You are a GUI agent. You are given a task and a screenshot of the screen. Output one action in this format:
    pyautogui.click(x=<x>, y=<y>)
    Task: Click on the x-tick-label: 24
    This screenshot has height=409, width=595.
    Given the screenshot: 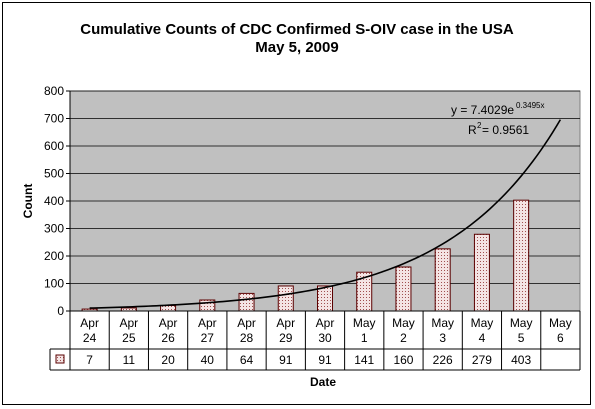 What is the action you would take?
    pyautogui.click(x=90, y=338)
    